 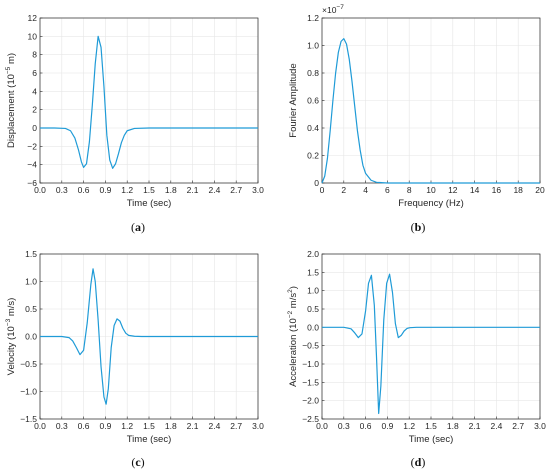 What do you see at coordinates (34, 110) in the screenshot?
I see `y-tick-label: 2` at bounding box center [34, 110].